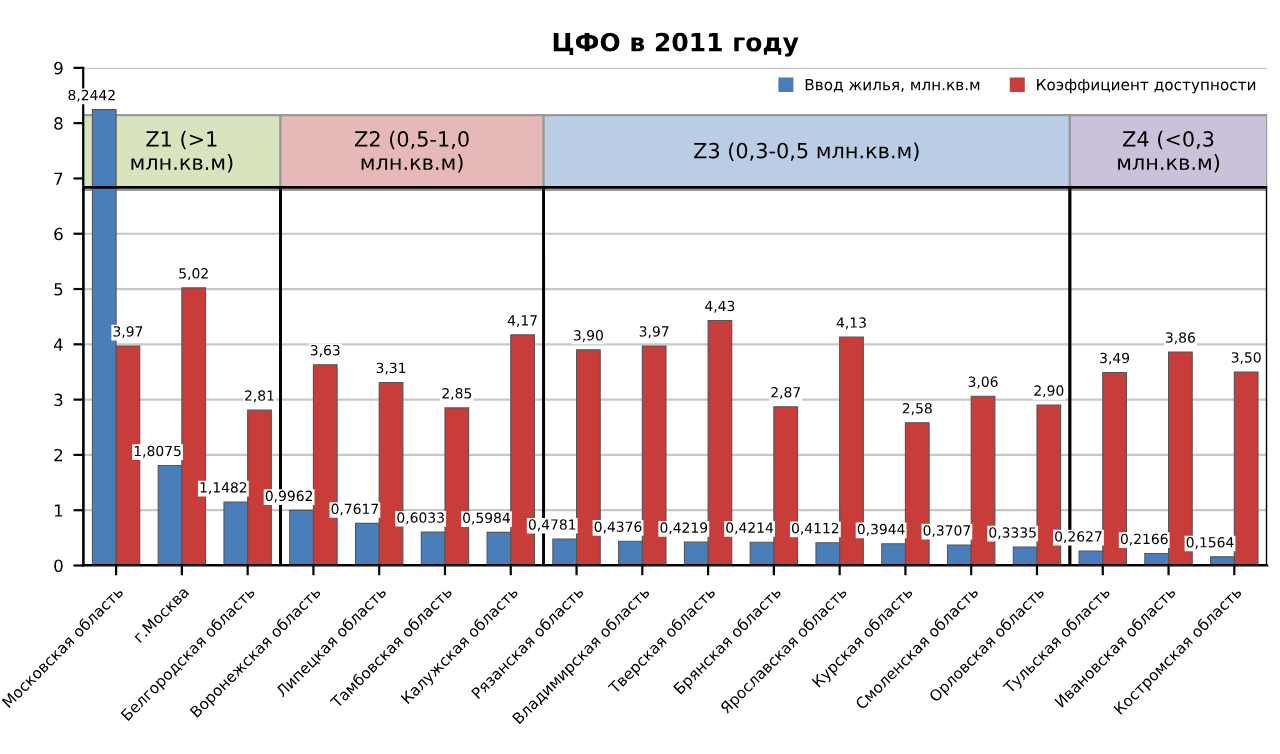 The width and height of the screenshot is (1280, 754). Describe the element at coordinates (58, 234) in the screenshot. I see `y-tick-label: 6` at that location.